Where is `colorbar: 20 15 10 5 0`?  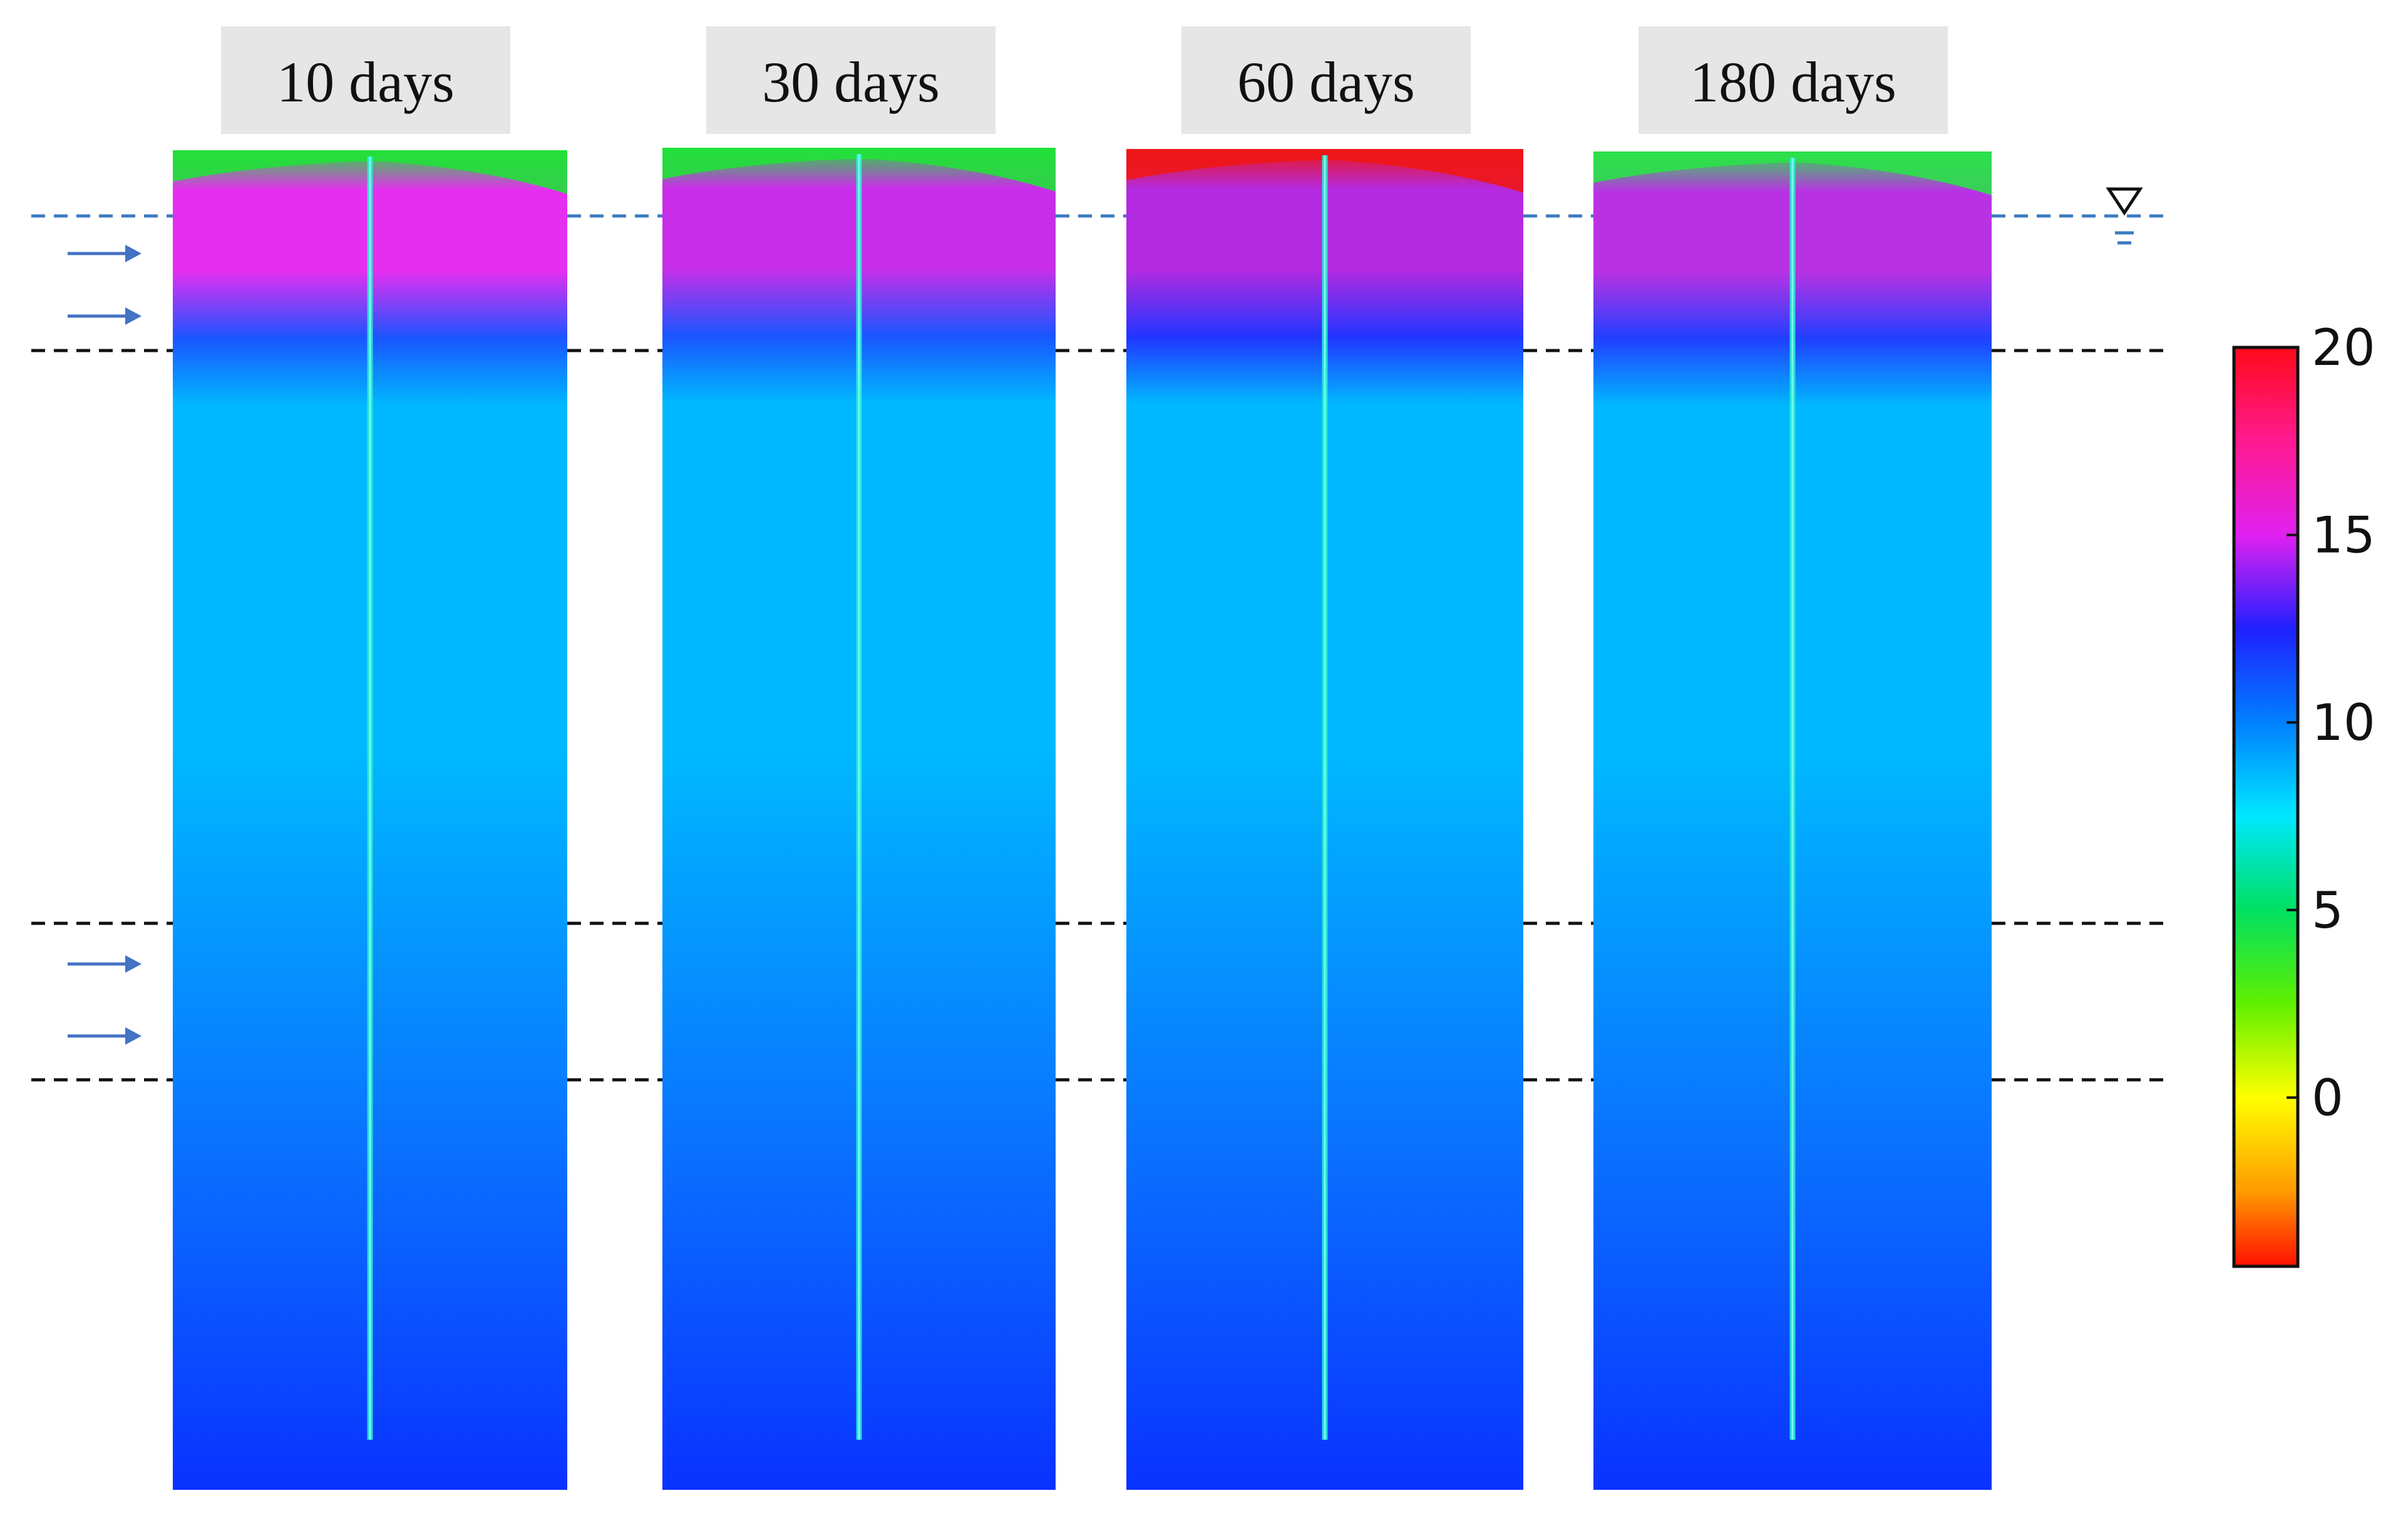 colorbar: 20 15 10 5 0 is located at coordinates (2303, 793).